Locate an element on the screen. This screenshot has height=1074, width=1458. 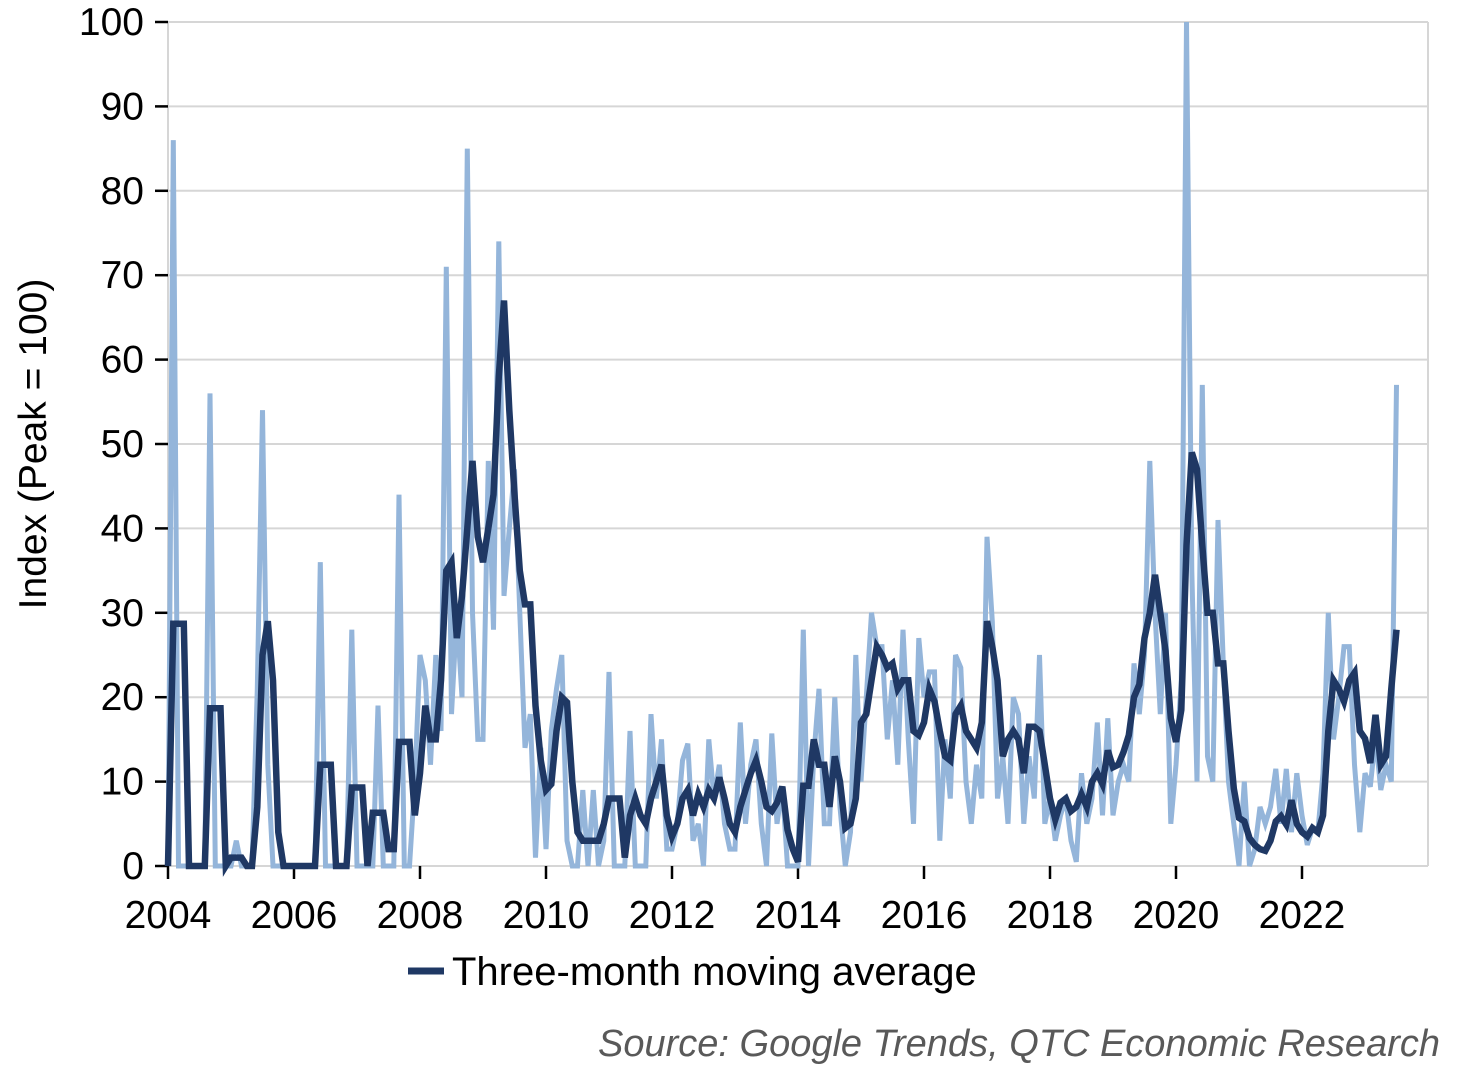
y-tick-label: 30 is located at coordinates (122, 613).